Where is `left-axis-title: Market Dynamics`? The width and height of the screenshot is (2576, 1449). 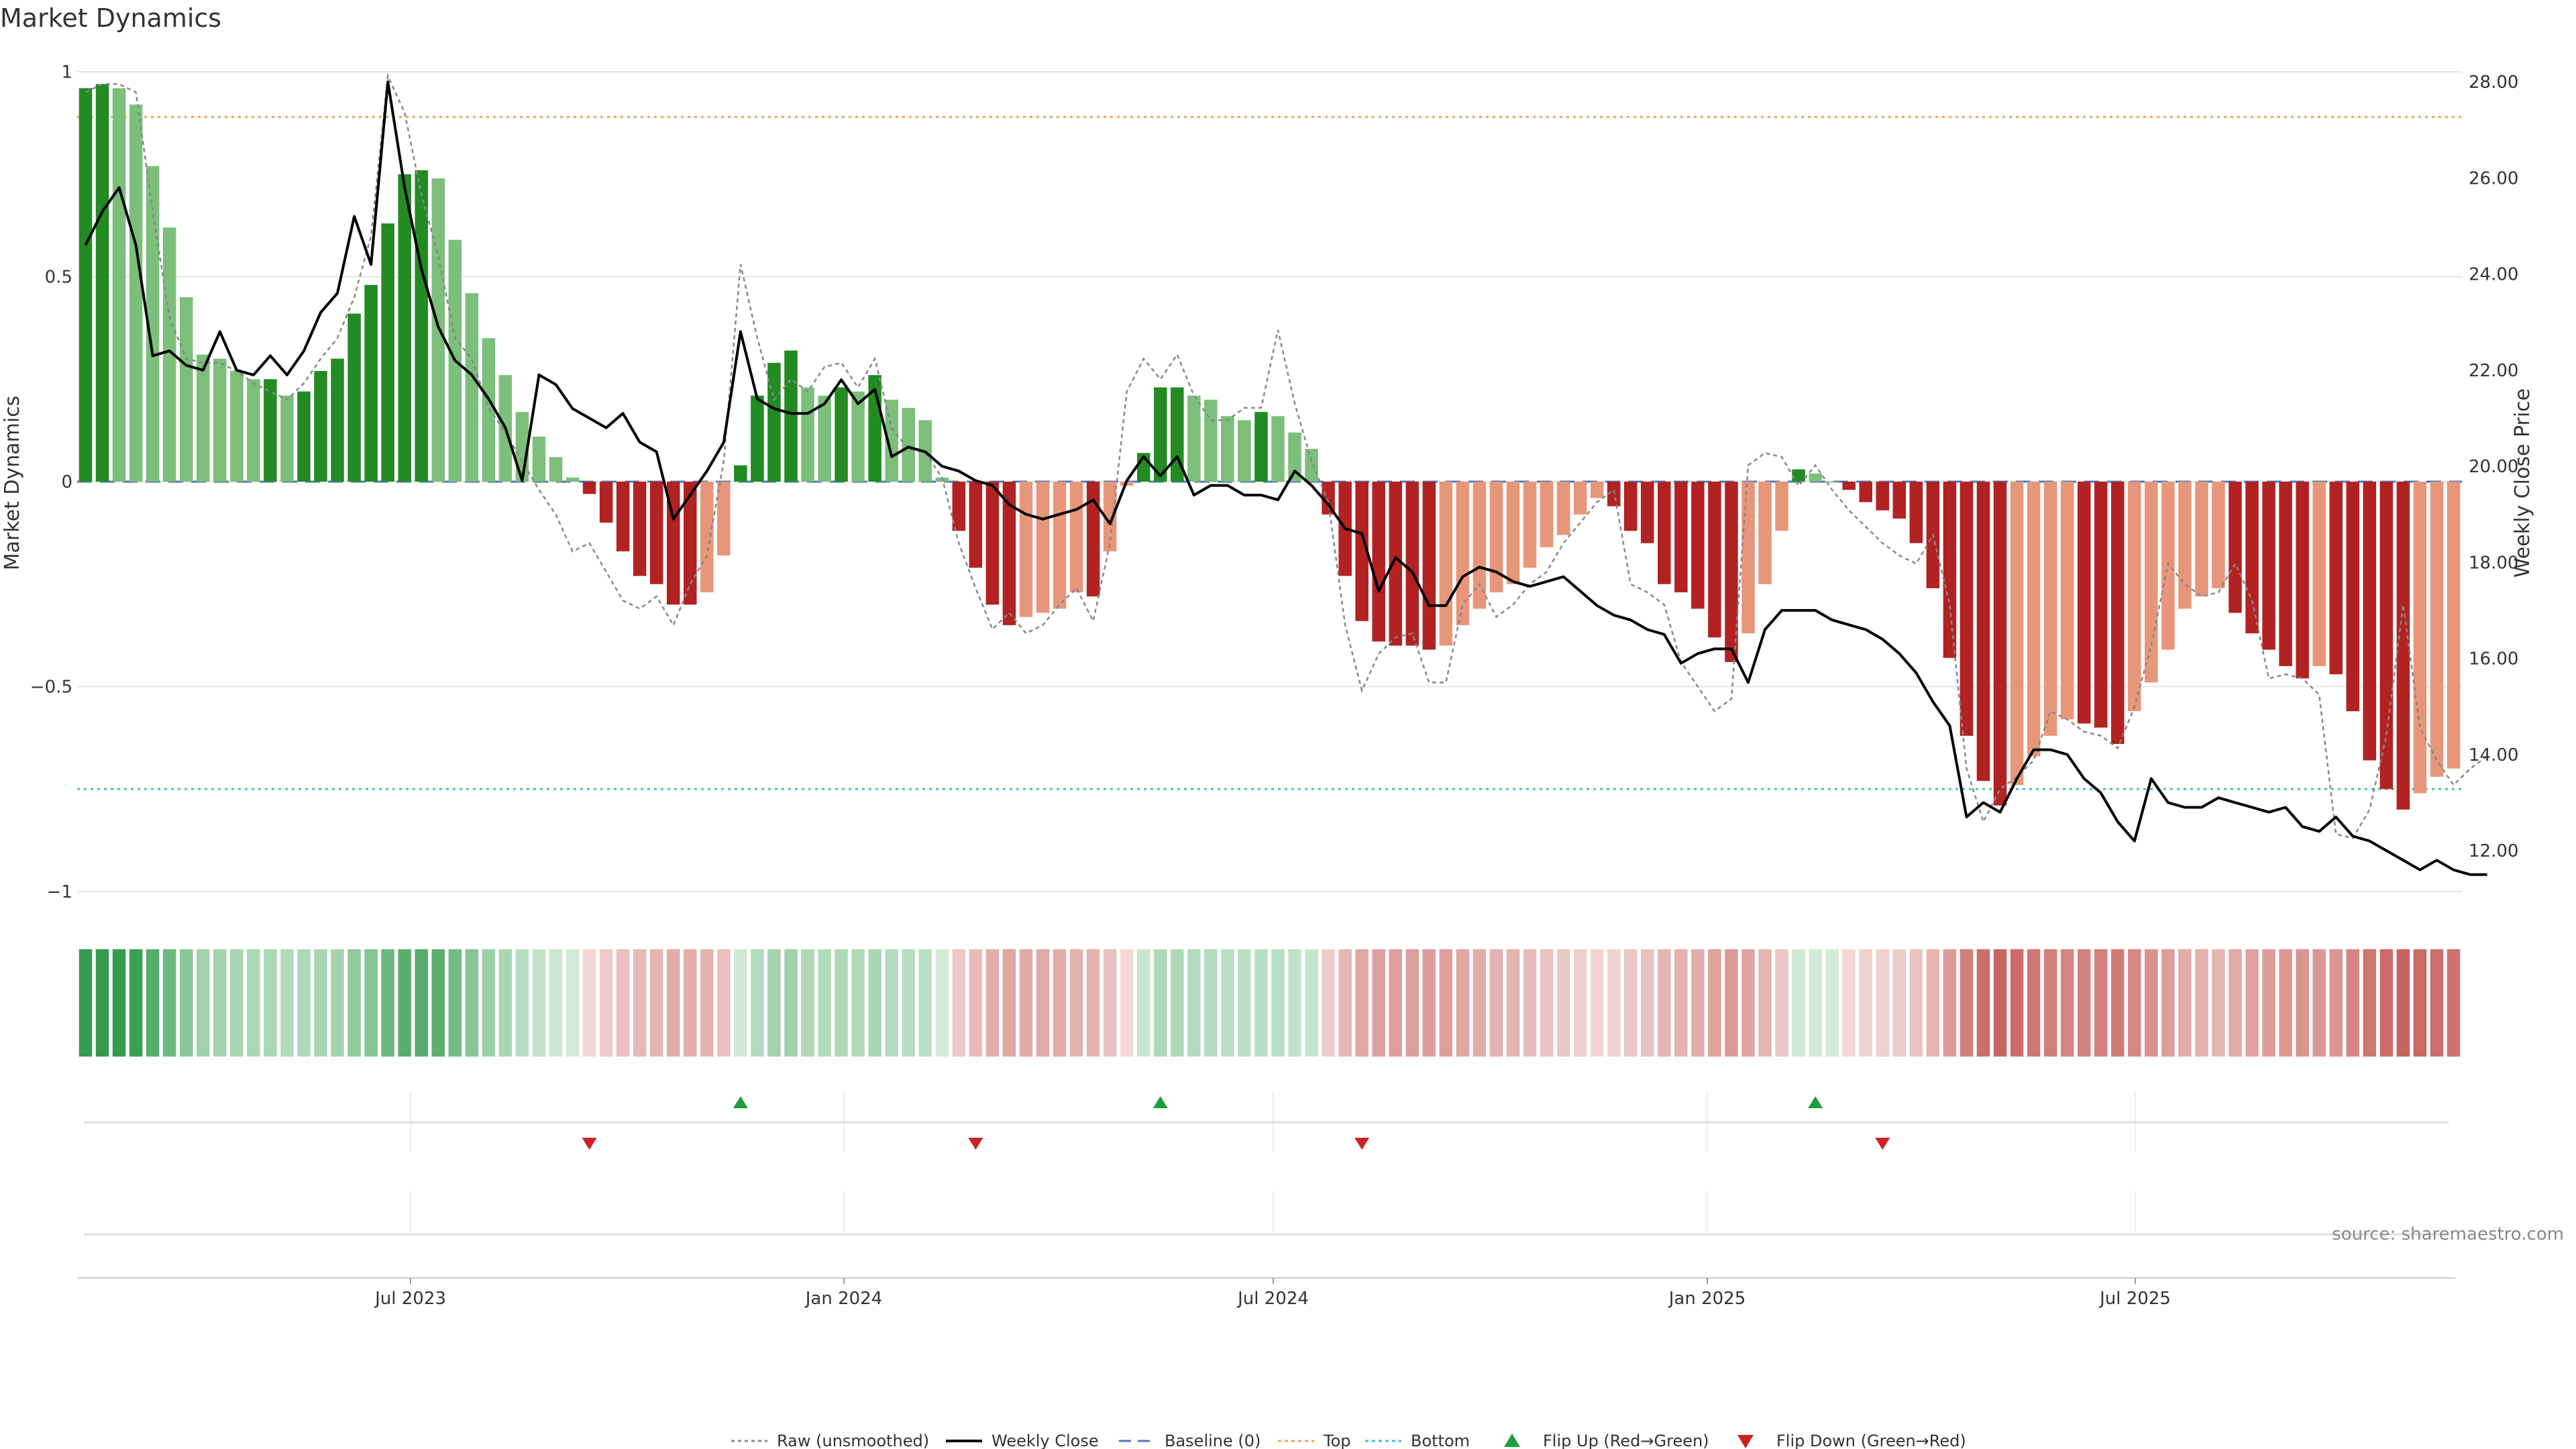
left-axis-title: Market Dynamics is located at coordinates (12, 483).